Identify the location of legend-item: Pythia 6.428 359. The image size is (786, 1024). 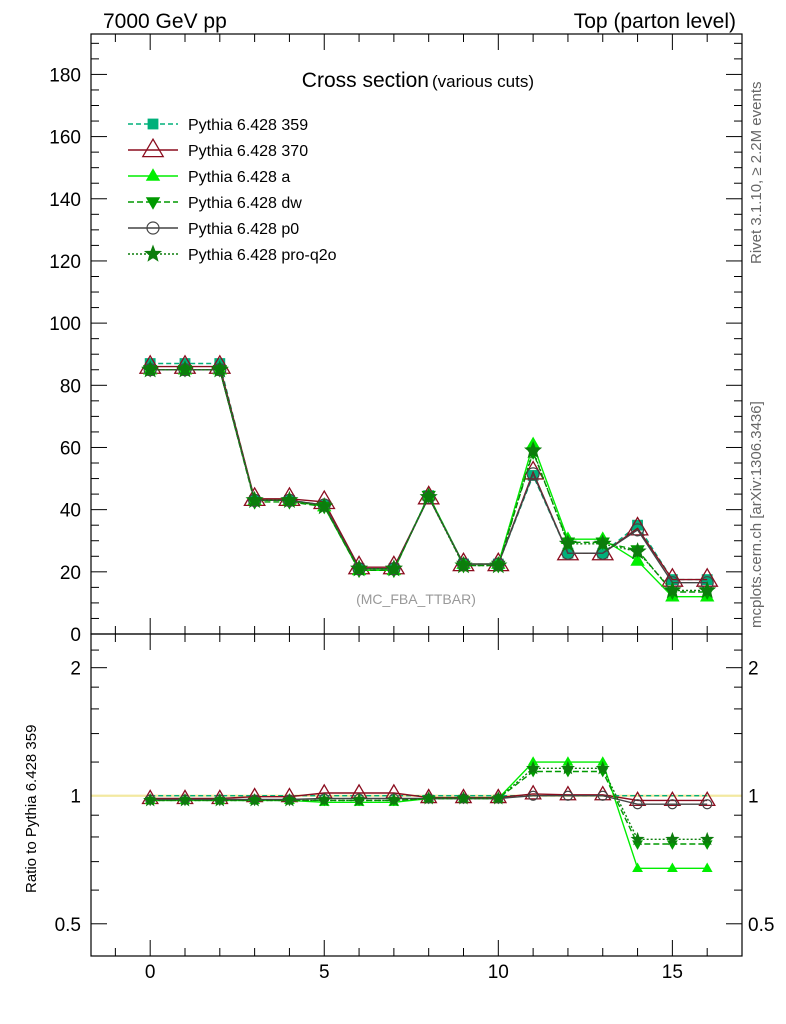
(218, 125).